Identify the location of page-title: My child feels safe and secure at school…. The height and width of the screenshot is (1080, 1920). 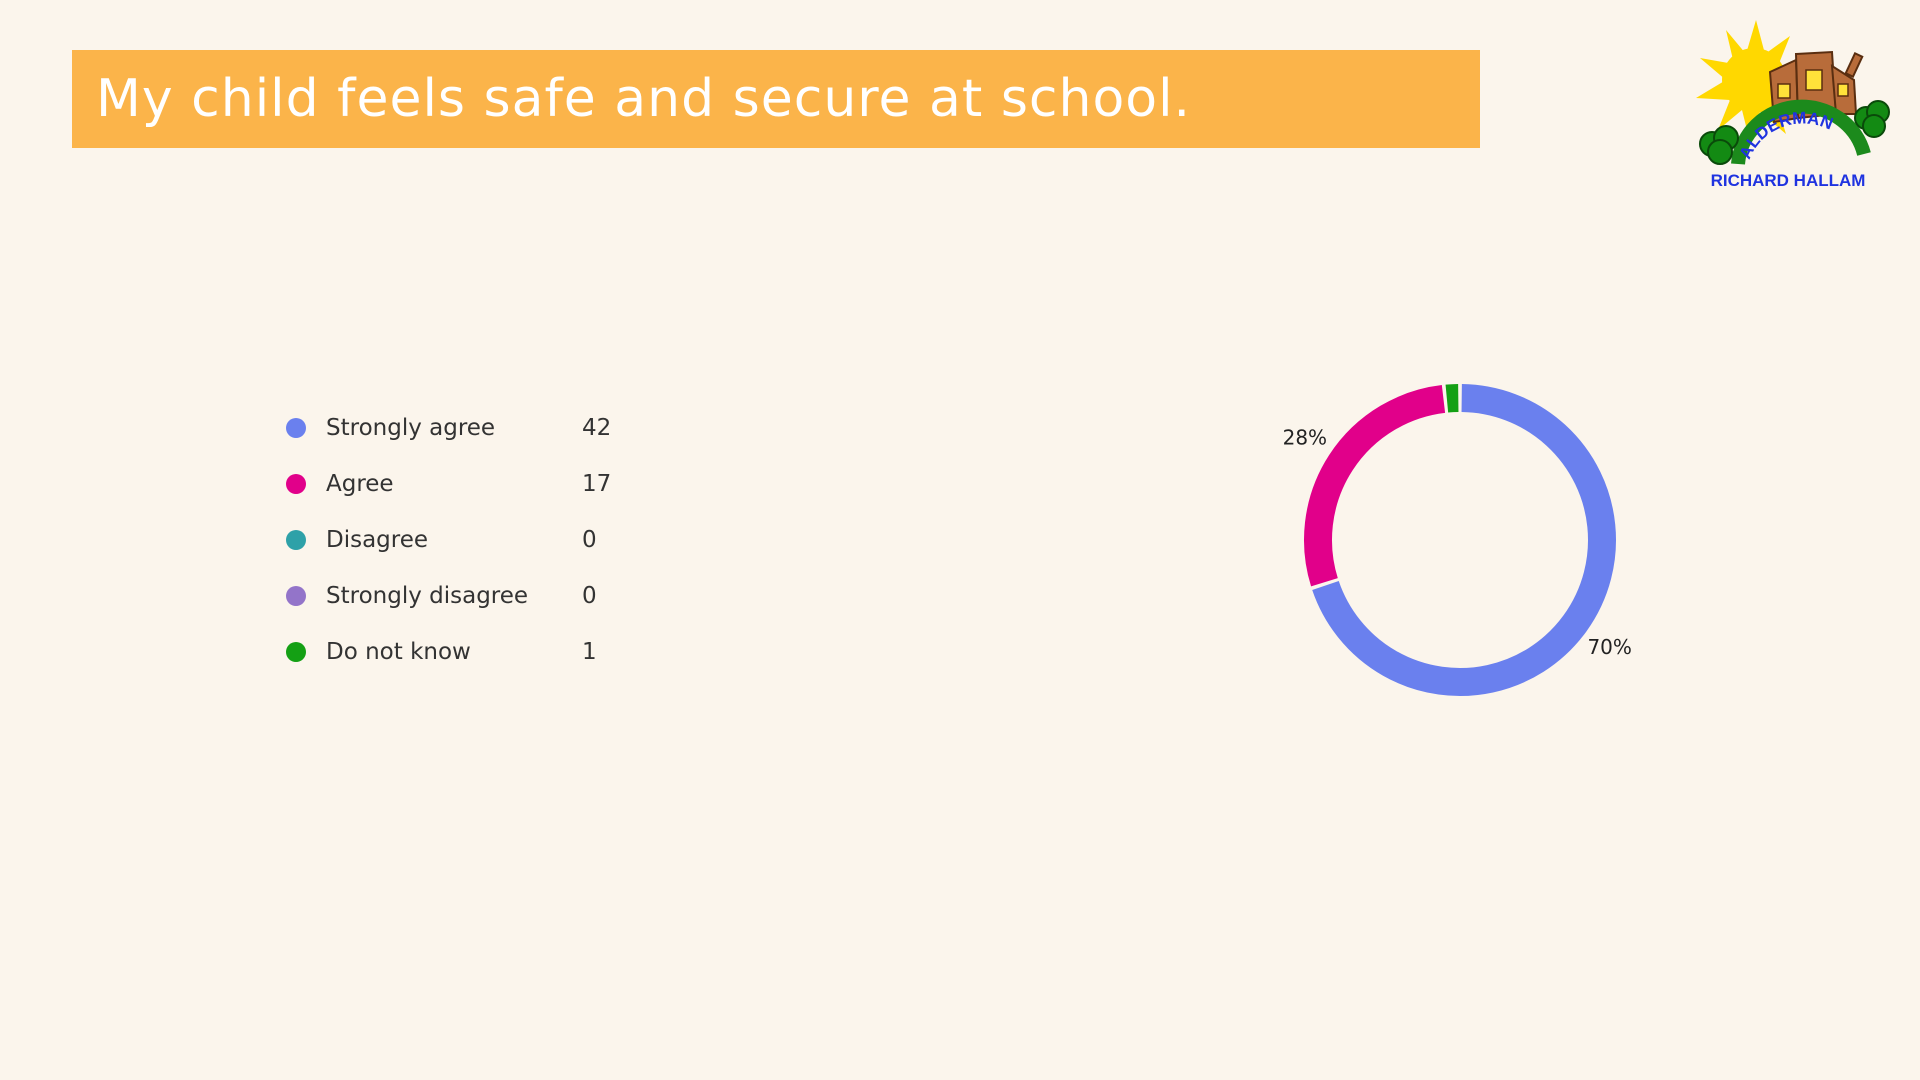
(644, 99).